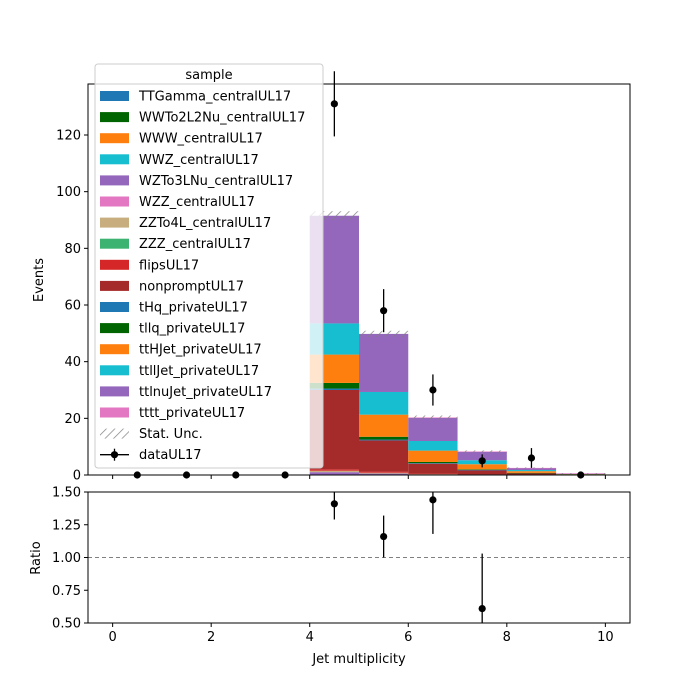 The height and width of the screenshot is (700, 700). What do you see at coordinates (66, 558) in the screenshot?
I see `ratio-ytick-label-1: 1.00` at bounding box center [66, 558].